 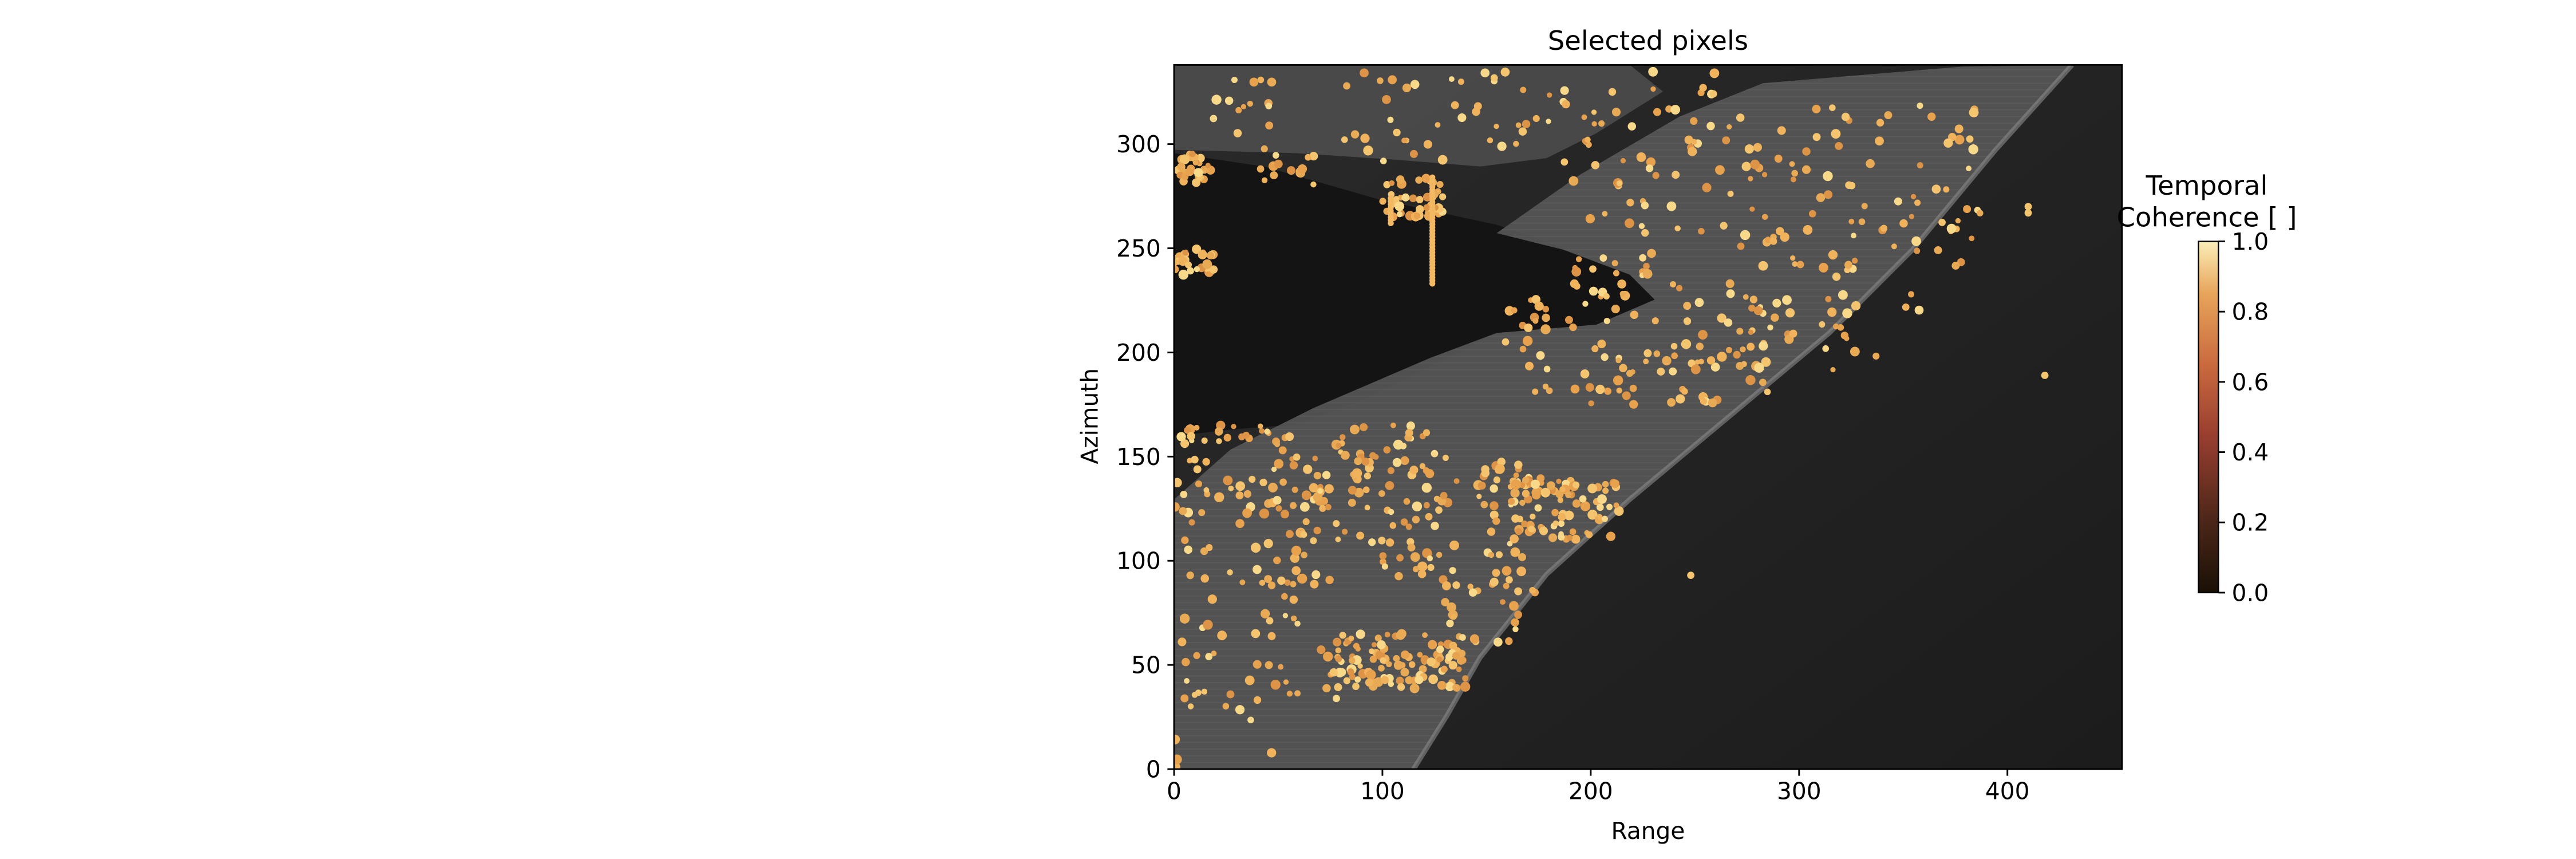 I want to click on y-tick-label: 250, so click(x=1138, y=248).